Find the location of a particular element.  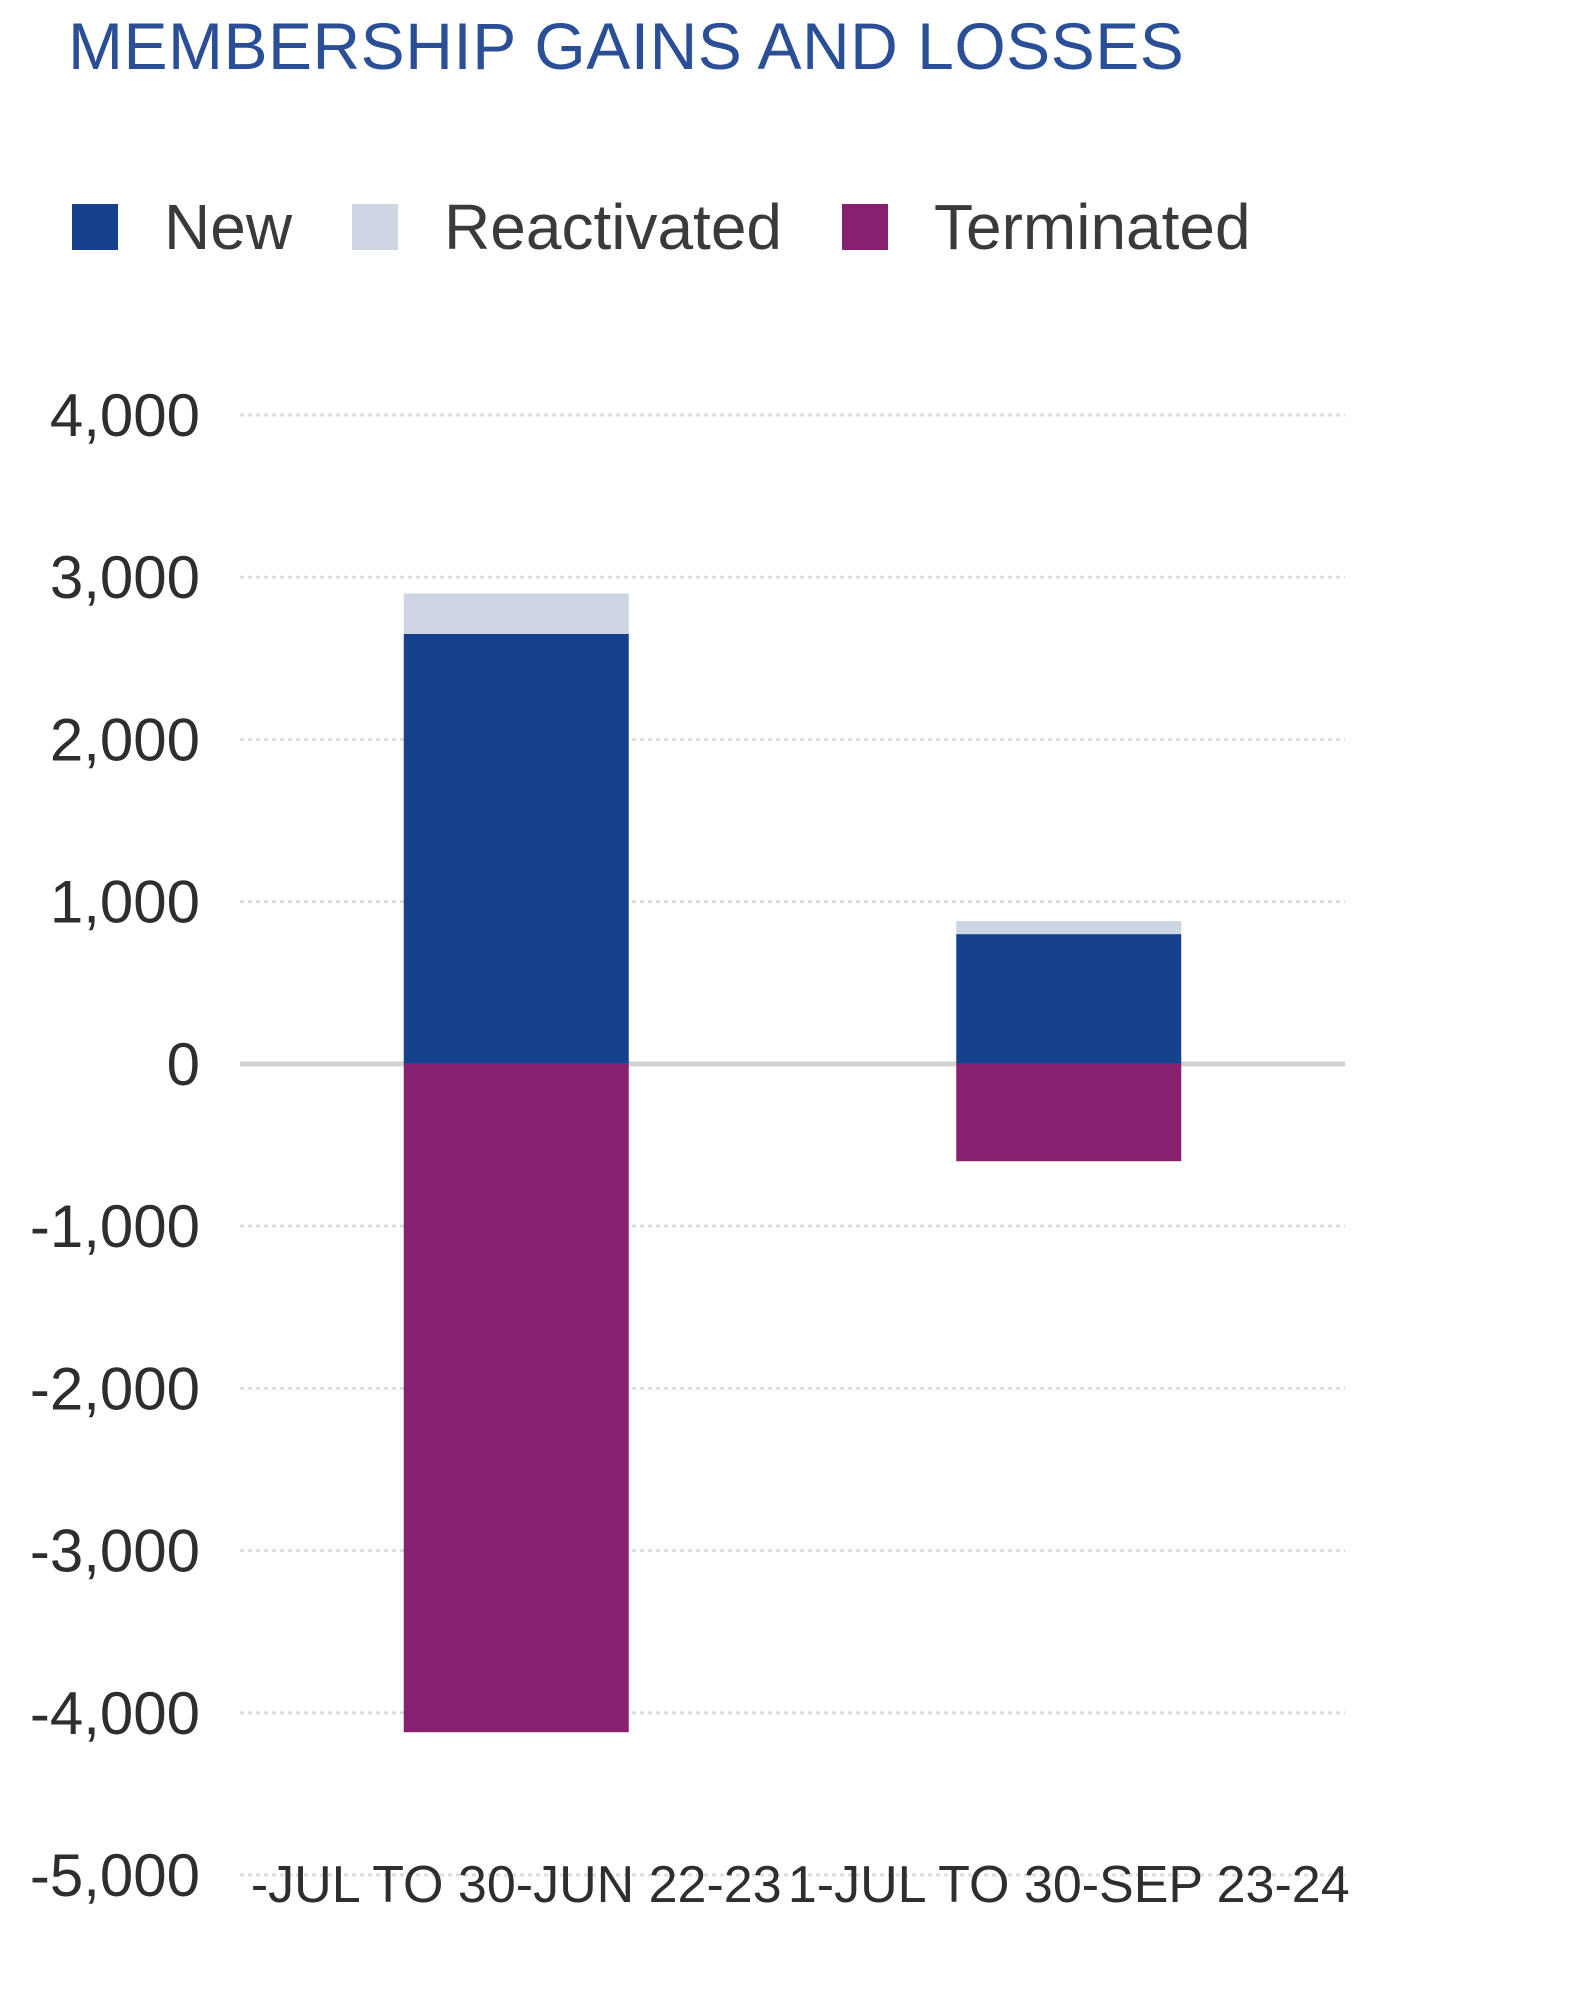

legend-label-terminated: Terminated is located at coordinates (1092, 227).